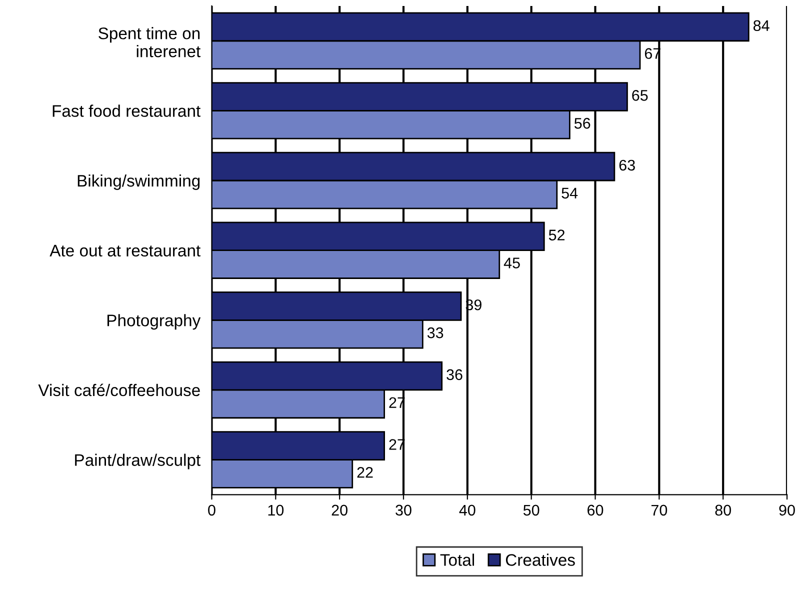  I want to click on x-tick-label: 0, so click(212, 510).